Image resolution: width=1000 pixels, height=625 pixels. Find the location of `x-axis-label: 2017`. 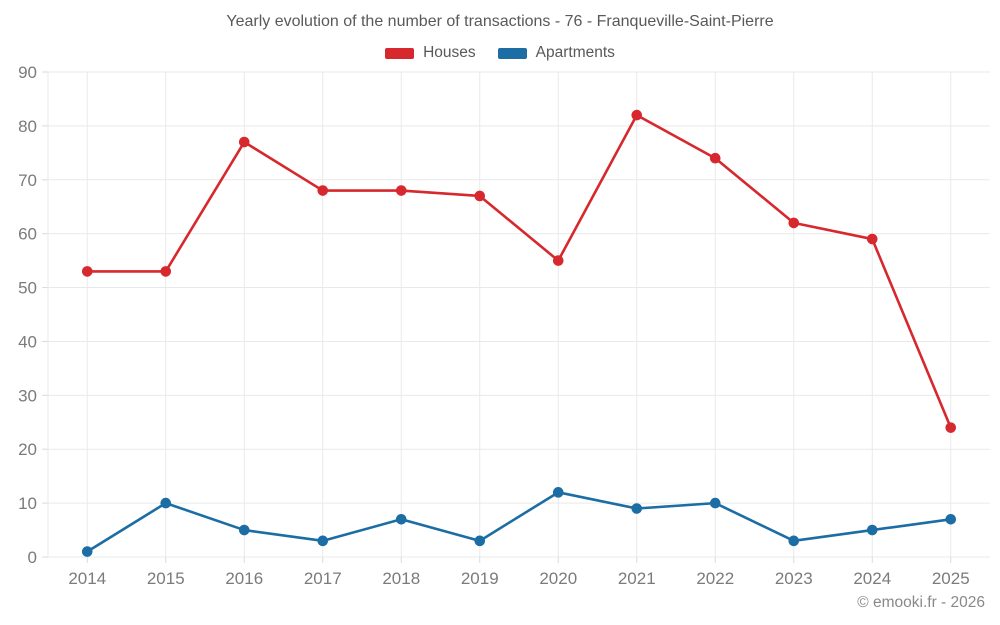

x-axis-label: 2017 is located at coordinates (323, 578).